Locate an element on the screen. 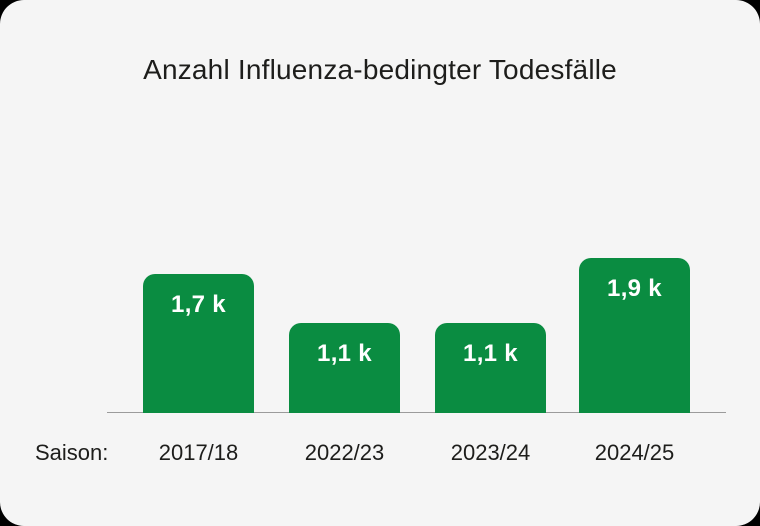 The image size is (760, 526). bar-value-label: 1,9 k is located at coordinates (634, 288).